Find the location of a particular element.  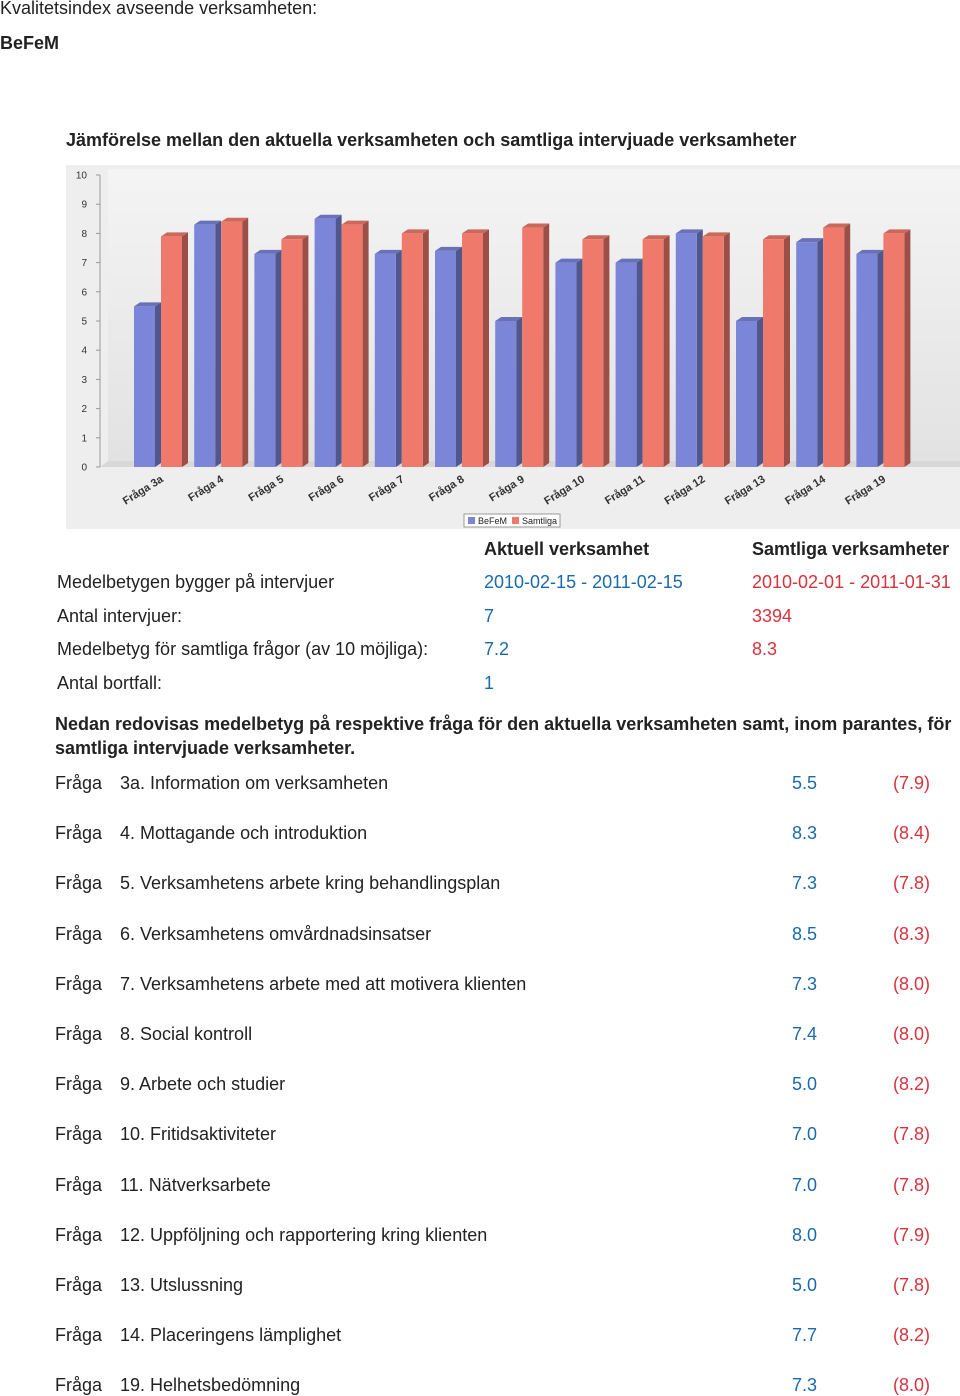

y-tick-label: 1 is located at coordinates (84, 438).